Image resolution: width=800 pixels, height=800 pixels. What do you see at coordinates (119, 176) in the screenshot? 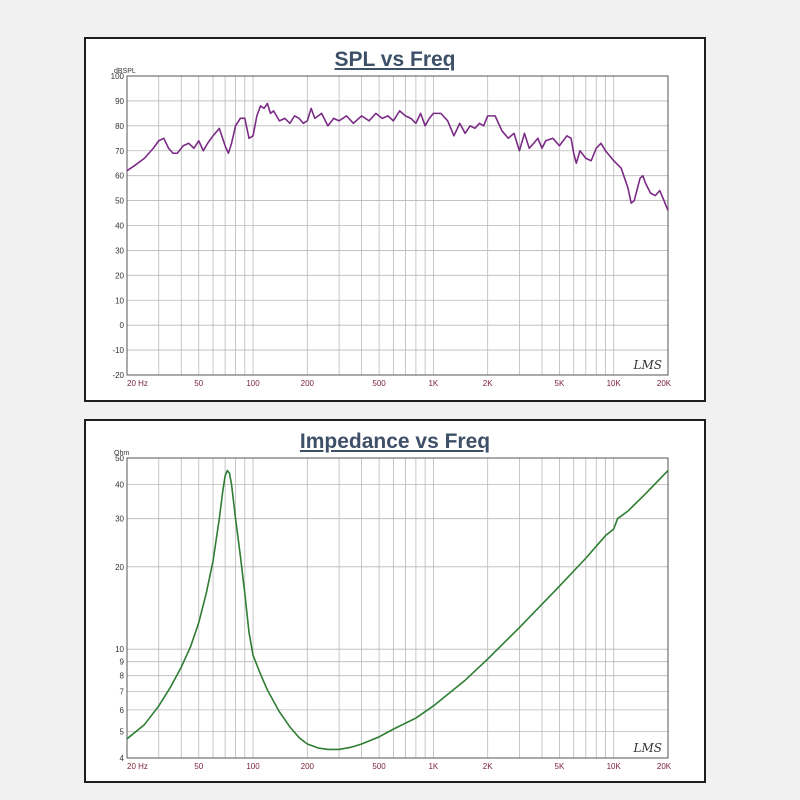
I see `y-tick-label: 60` at bounding box center [119, 176].